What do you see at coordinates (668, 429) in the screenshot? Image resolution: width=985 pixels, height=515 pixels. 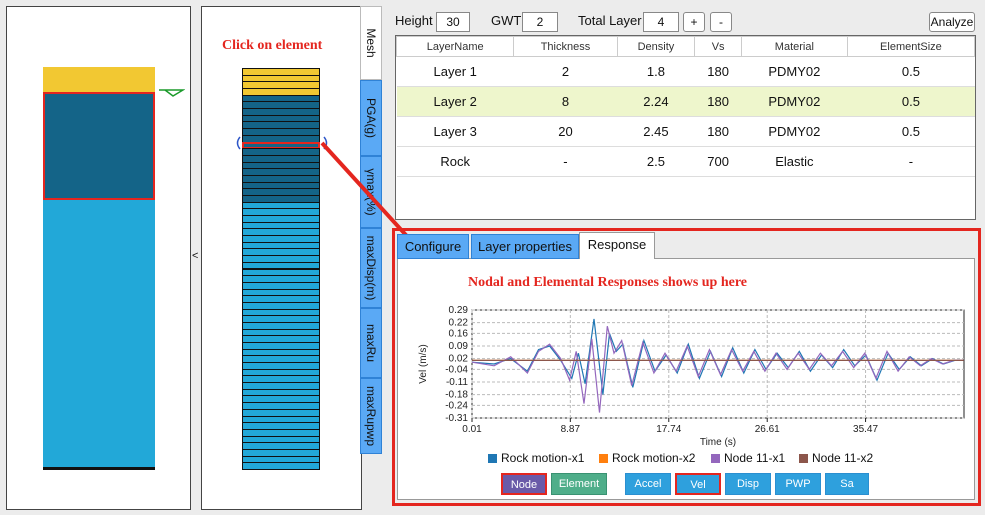 I see `x-tick-label: 17.74` at bounding box center [668, 429].